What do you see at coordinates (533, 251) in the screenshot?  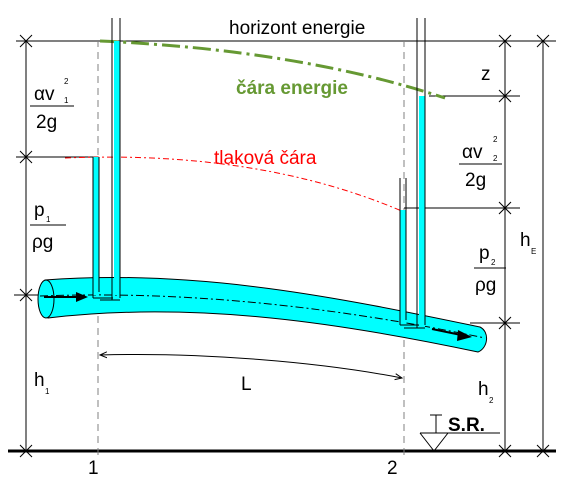 I see `svg-text: E` at bounding box center [533, 251].